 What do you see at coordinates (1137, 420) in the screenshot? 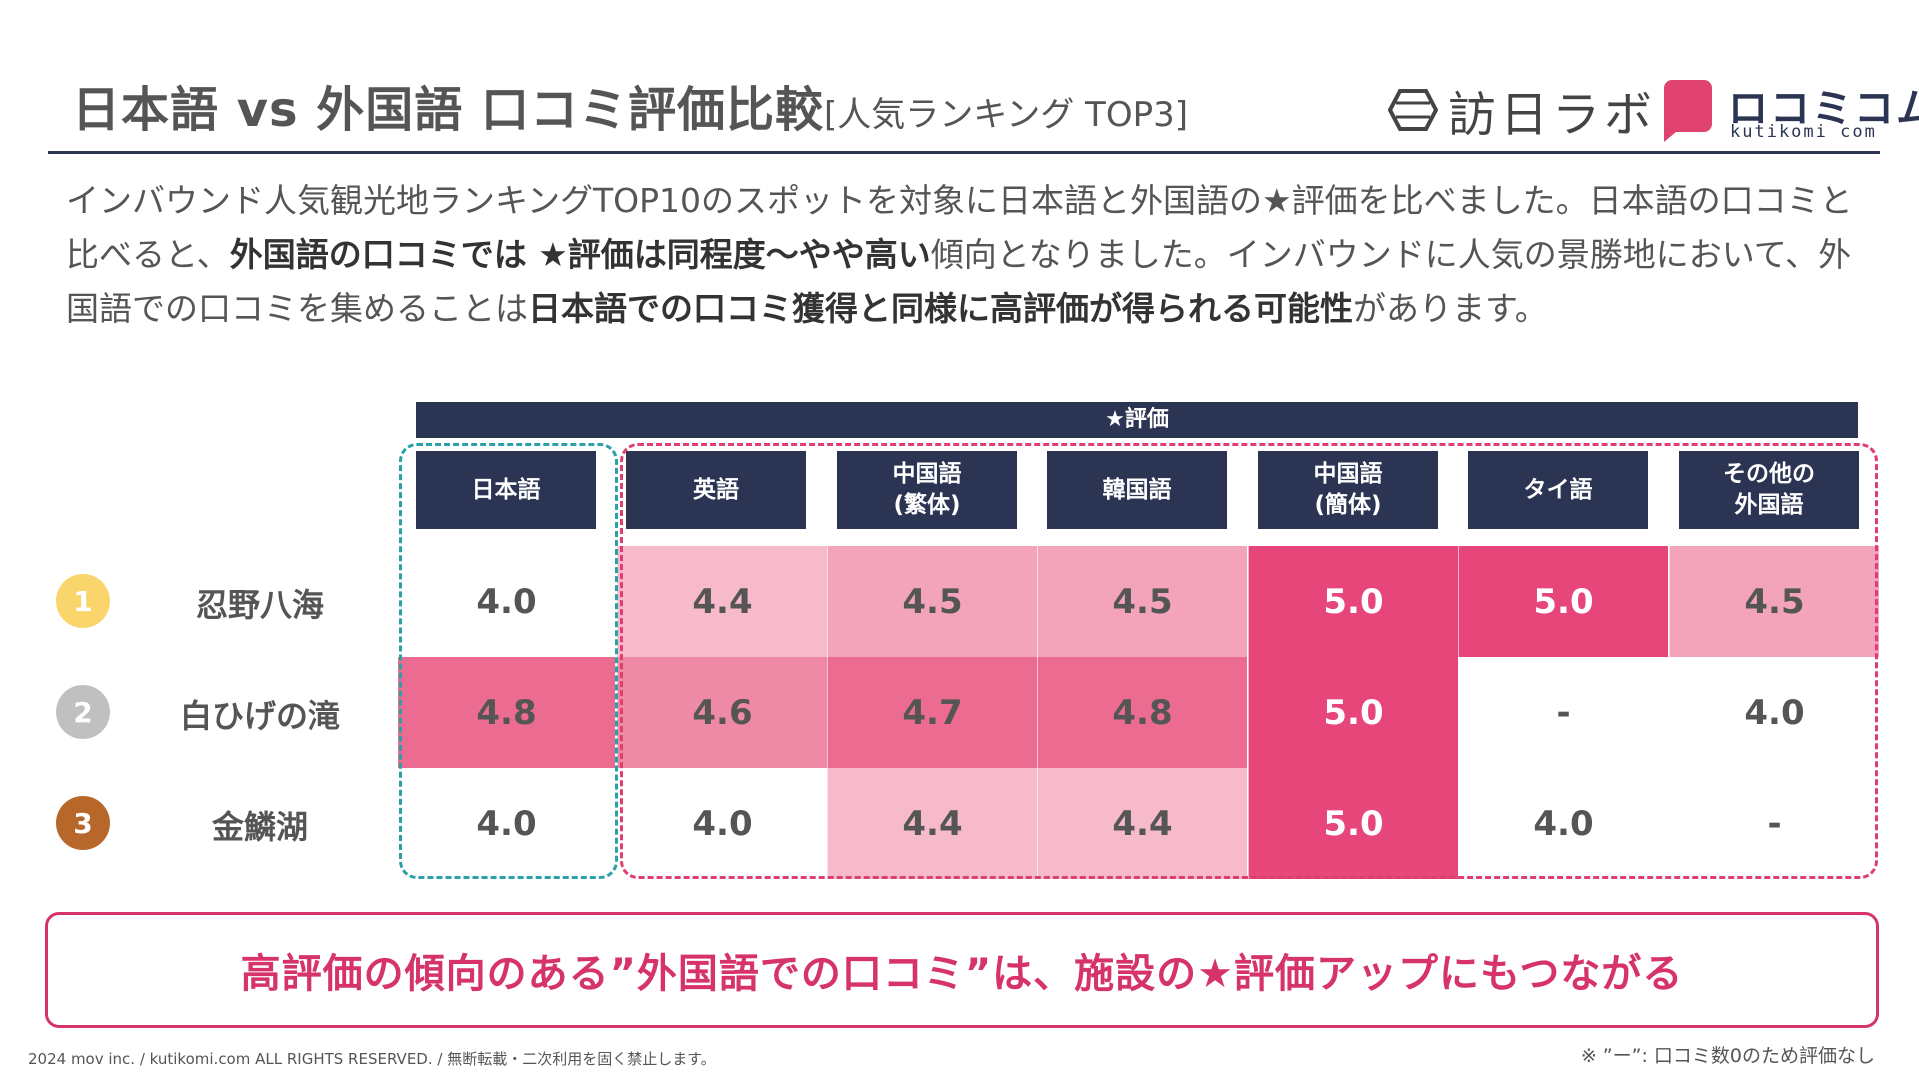
I see `rating-group-header: ★評価` at bounding box center [1137, 420].